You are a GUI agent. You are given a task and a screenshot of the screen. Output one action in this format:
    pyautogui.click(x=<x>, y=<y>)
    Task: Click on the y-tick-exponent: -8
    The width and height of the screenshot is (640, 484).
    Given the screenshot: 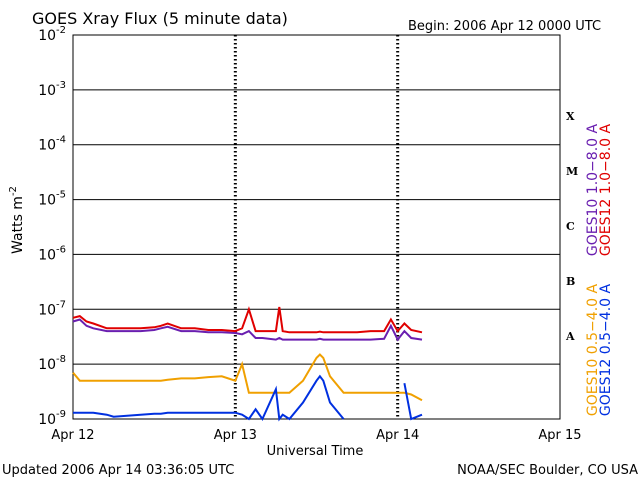 What is the action you would take?
    pyautogui.click(x=61, y=359)
    